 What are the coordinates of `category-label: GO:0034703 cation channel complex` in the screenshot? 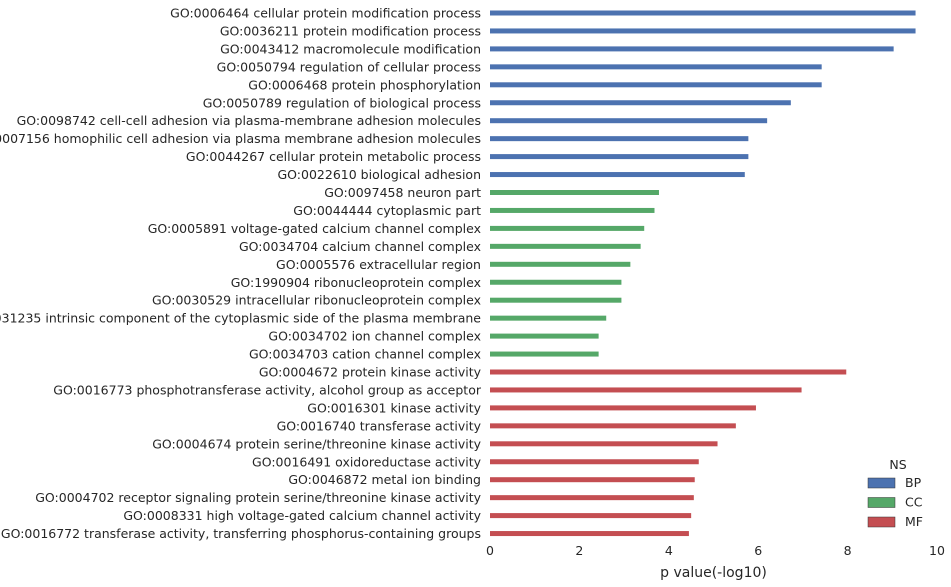 It's located at (365, 354).